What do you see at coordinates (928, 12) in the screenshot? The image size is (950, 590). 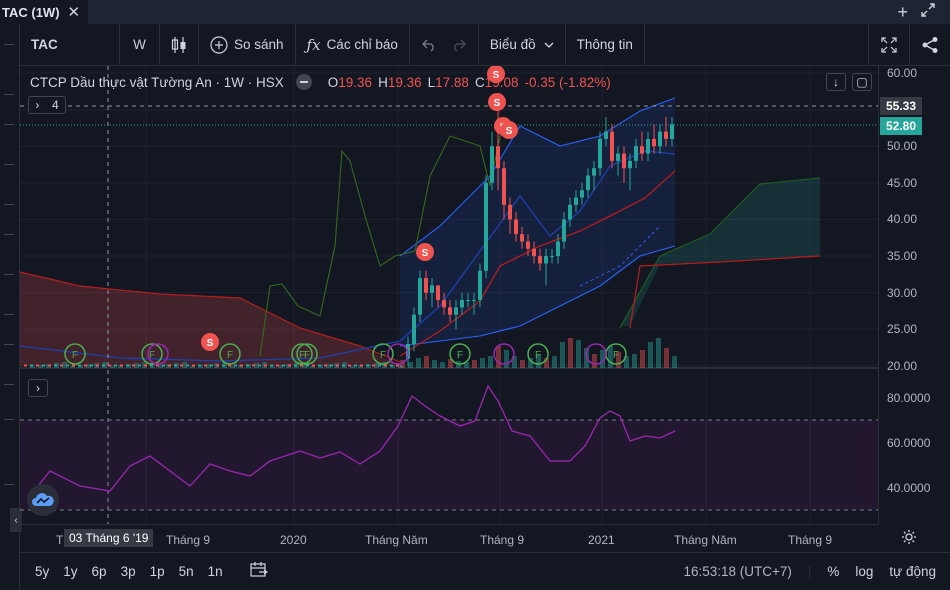 I see `expand-icon` at bounding box center [928, 12].